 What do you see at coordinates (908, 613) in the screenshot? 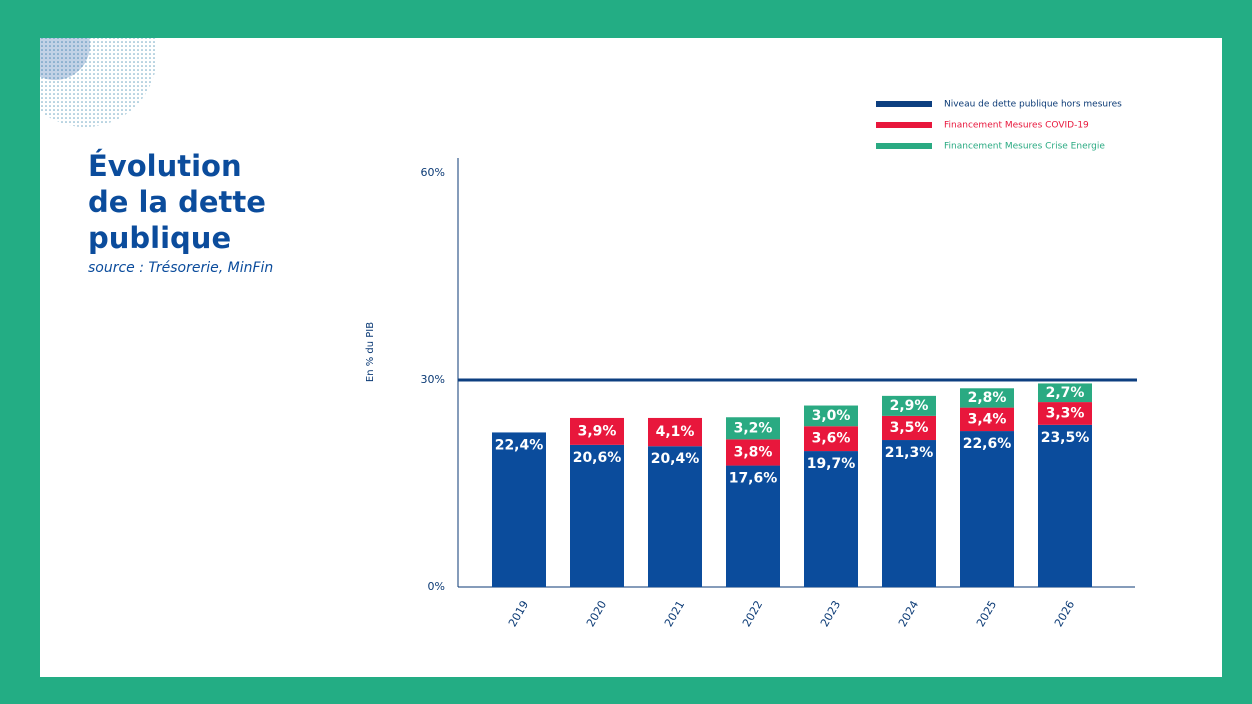
I see `x-tick-label: 2024` at bounding box center [908, 613].